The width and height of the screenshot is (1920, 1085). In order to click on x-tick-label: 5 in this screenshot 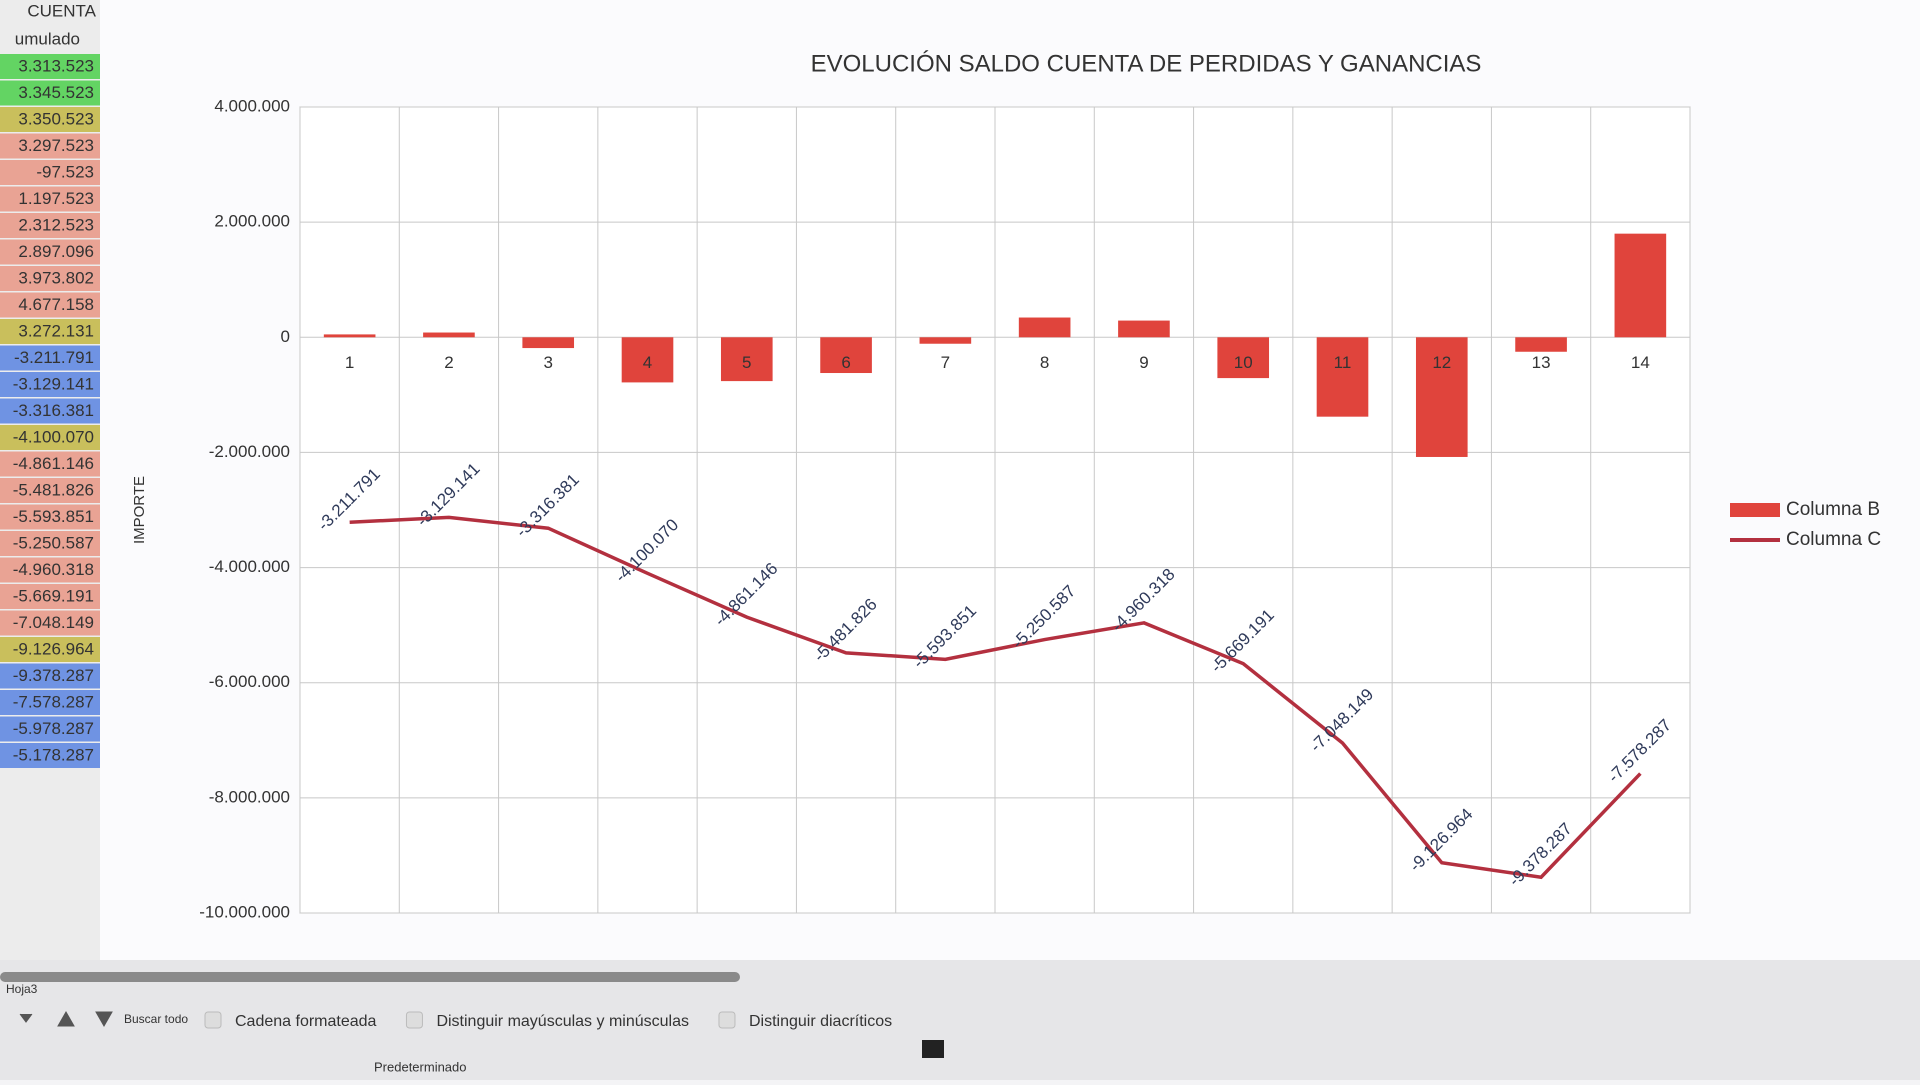, I will do `click(746, 362)`.